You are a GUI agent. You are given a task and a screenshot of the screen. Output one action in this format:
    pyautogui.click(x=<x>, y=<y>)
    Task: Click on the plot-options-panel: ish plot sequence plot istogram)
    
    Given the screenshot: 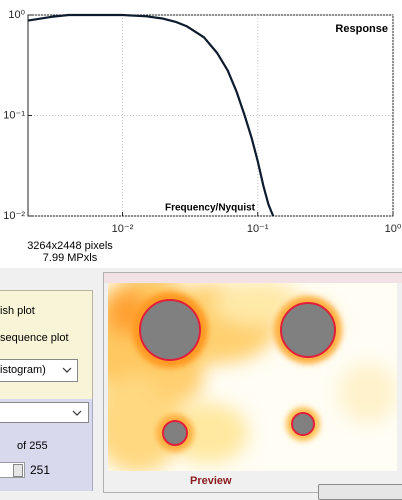 What is the action you would take?
    pyautogui.click(x=46, y=345)
    